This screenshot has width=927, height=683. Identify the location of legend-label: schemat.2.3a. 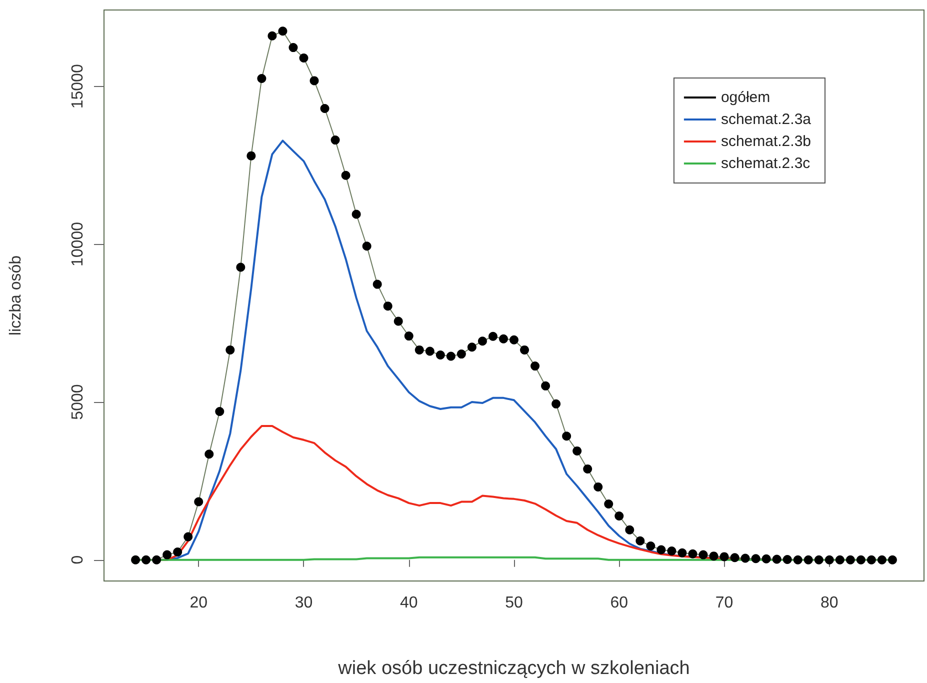
(766, 119).